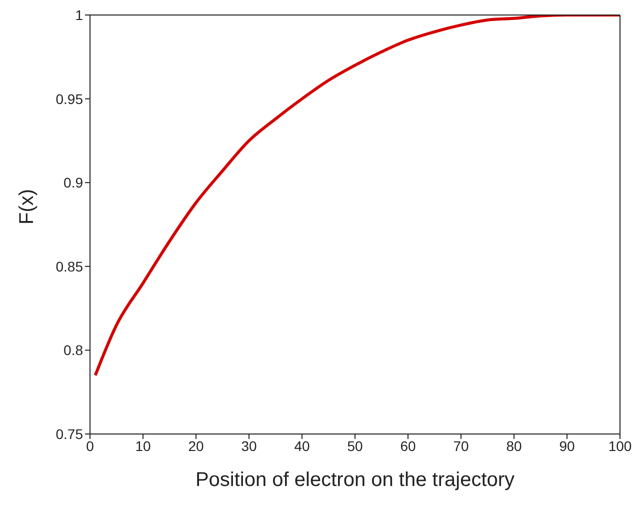  Describe the element at coordinates (302, 446) in the screenshot. I see `x-tick-label: 40` at that location.